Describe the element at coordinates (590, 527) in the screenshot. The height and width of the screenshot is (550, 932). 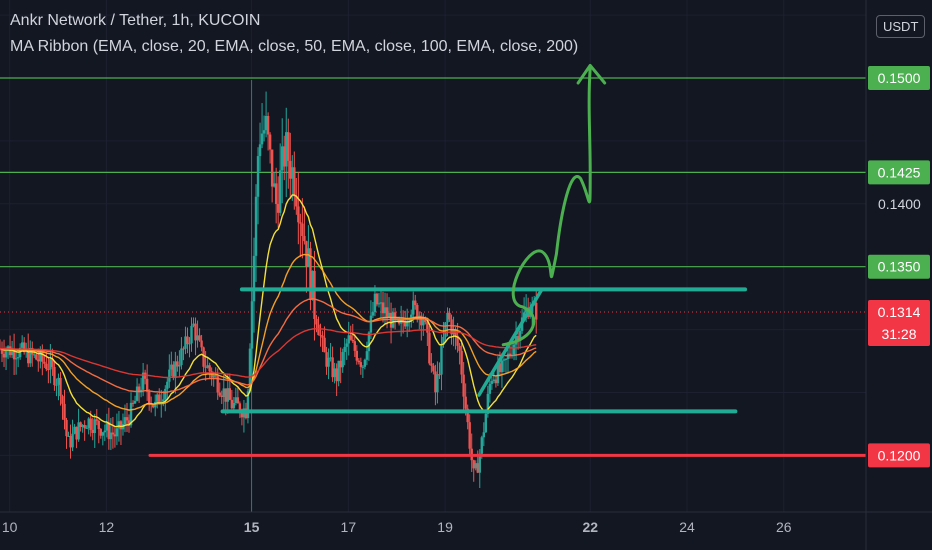
I see `time-tick-label: 22` at that location.